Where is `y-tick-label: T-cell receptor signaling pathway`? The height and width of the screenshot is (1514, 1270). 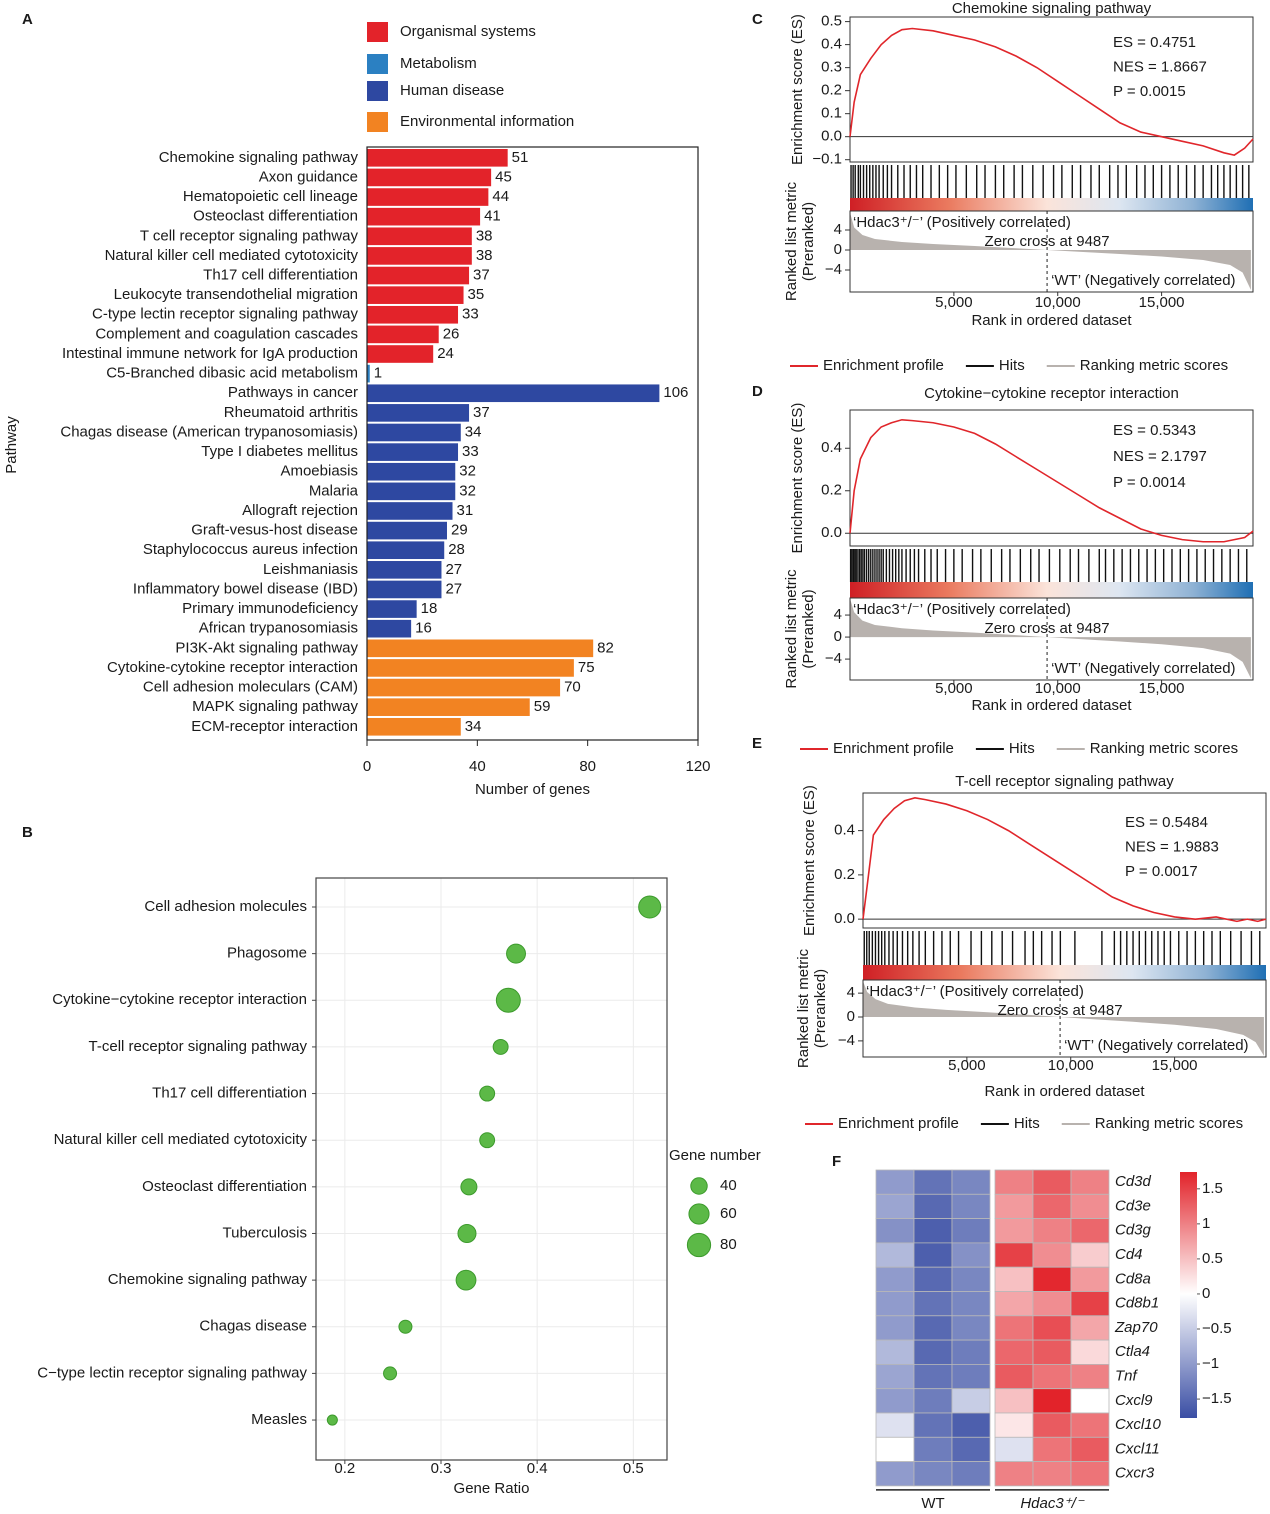 y-tick-label: T-cell receptor signaling pathway is located at coordinates (198, 1046).